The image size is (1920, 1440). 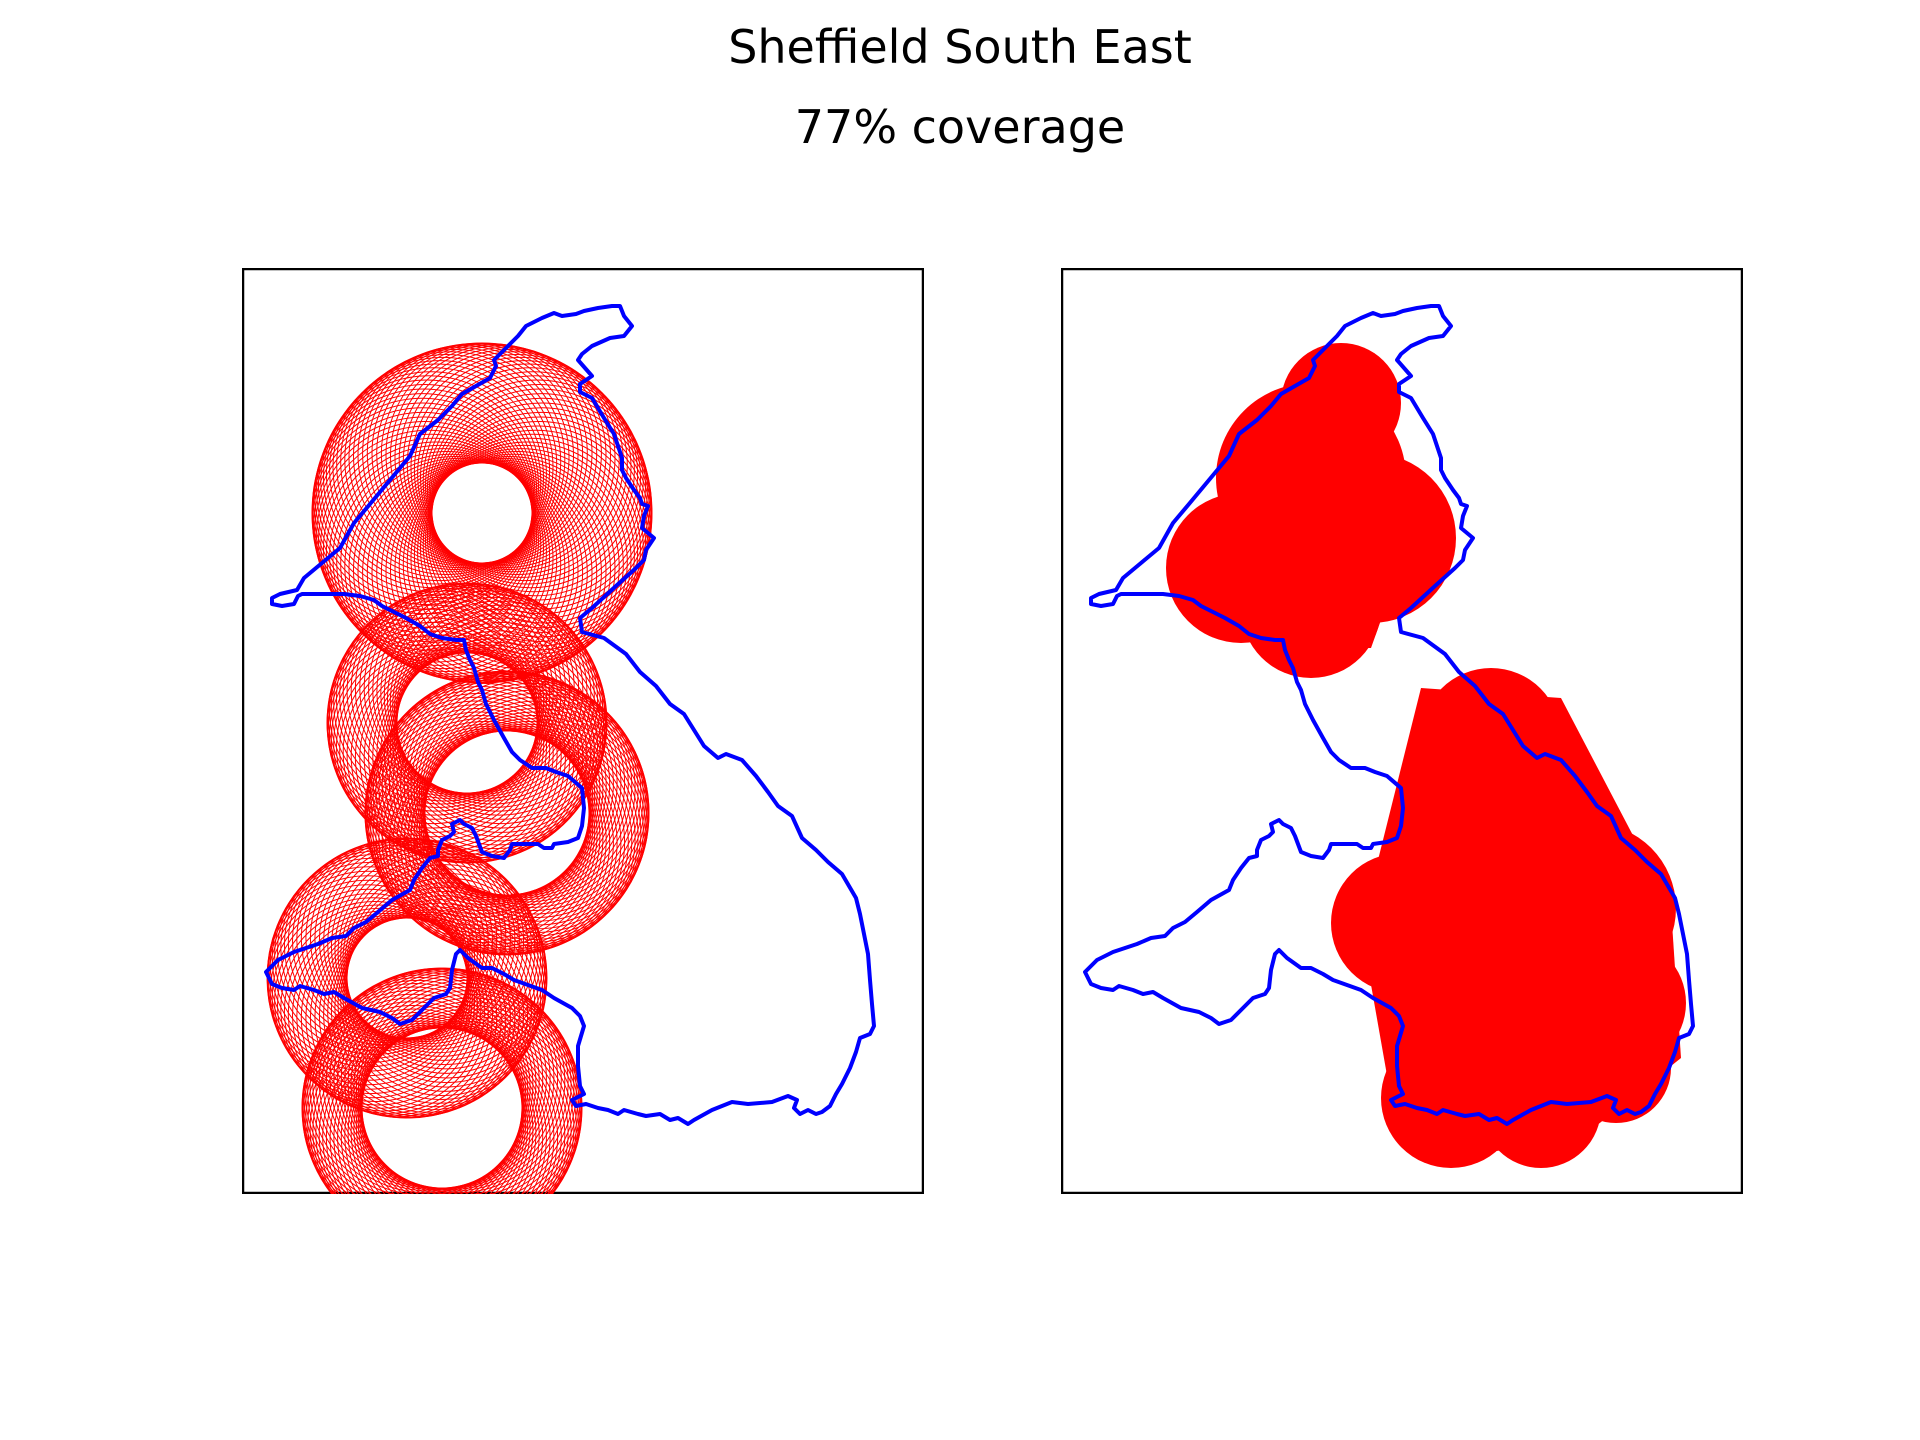 What do you see at coordinates (960, 47) in the screenshot?
I see `figure-title: Sheffield South East` at bounding box center [960, 47].